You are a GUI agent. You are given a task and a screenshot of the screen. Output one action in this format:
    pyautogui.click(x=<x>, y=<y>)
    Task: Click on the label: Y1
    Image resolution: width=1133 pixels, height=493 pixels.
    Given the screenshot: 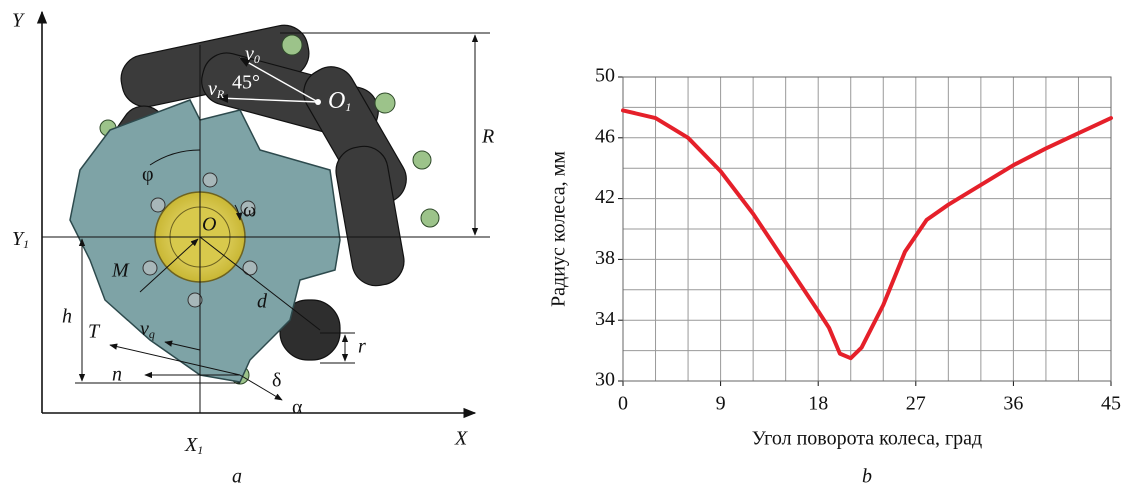 What is the action you would take?
    pyautogui.click(x=20, y=239)
    